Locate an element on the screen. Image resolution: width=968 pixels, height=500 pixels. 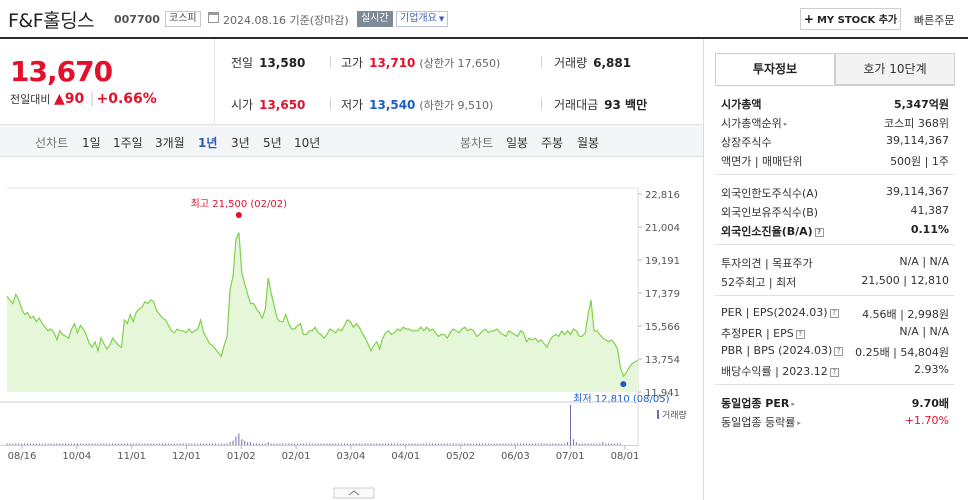
low-label: 저가 is located at coordinates (352, 105).